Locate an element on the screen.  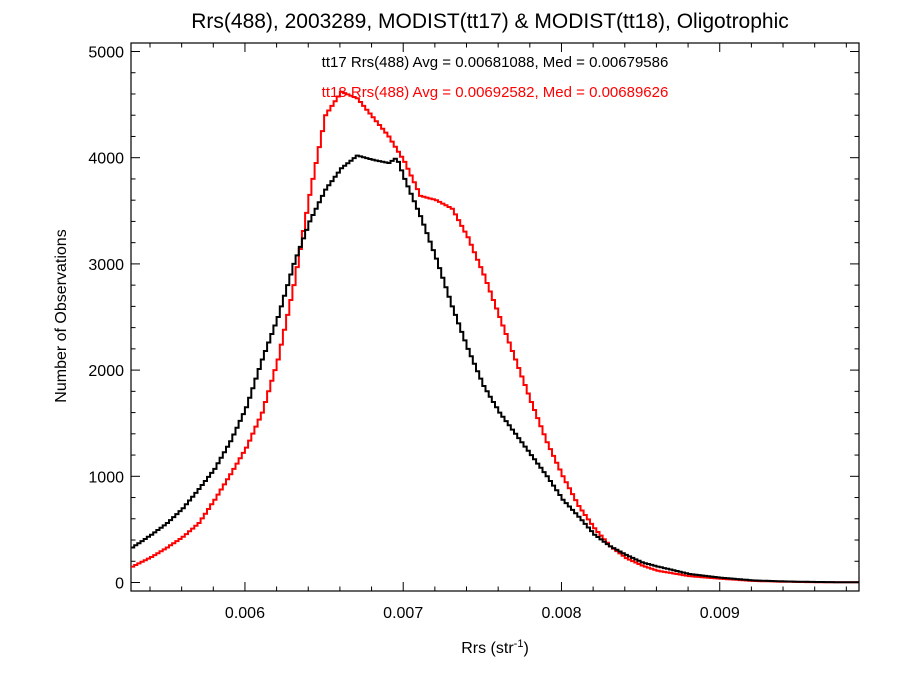
y-tick-label: 3000 is located at coordinates (106, 265).